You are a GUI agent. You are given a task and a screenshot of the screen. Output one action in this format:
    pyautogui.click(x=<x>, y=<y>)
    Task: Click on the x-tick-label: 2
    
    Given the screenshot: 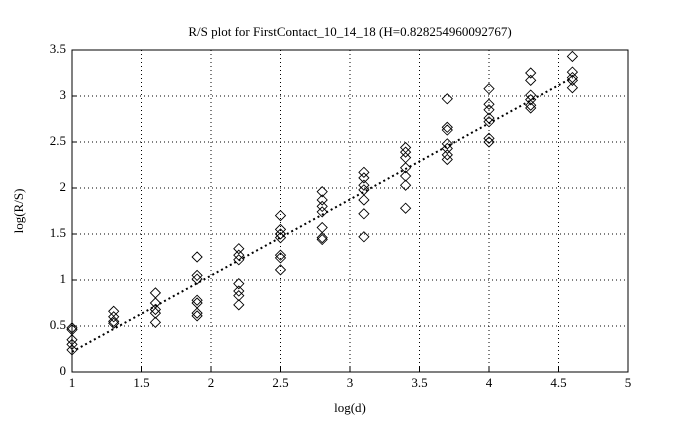 What is the action you would take?
    pyautogui.click(x=211, y=382)
    